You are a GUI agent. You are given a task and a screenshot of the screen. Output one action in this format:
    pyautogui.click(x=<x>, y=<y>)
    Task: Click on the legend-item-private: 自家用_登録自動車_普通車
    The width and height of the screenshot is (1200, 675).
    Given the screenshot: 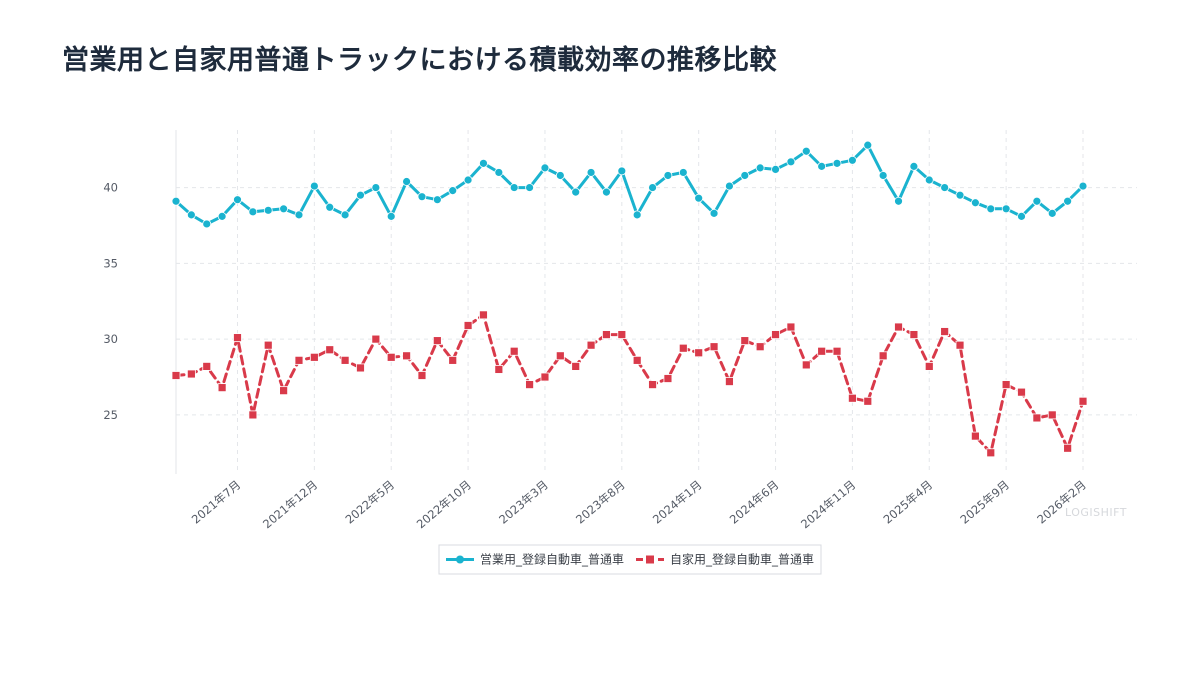 What is the action you would take?
    pyautogui.click(x=725, y=559)
    